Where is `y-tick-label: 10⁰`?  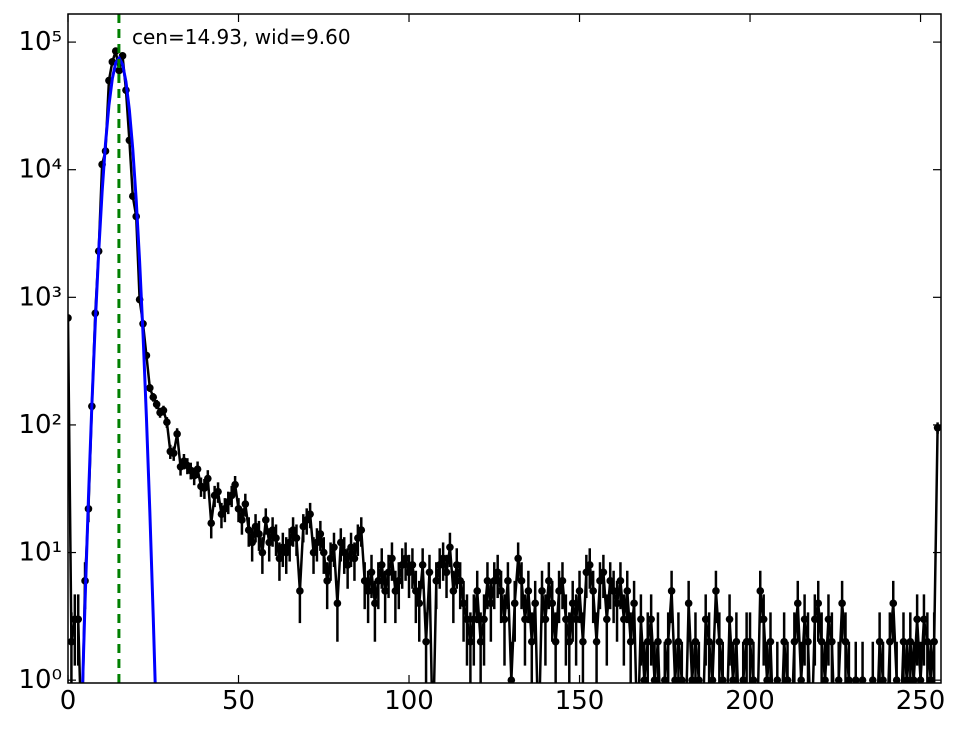
y-tick-label: 10⁰ is located at coordinates (40, 680).